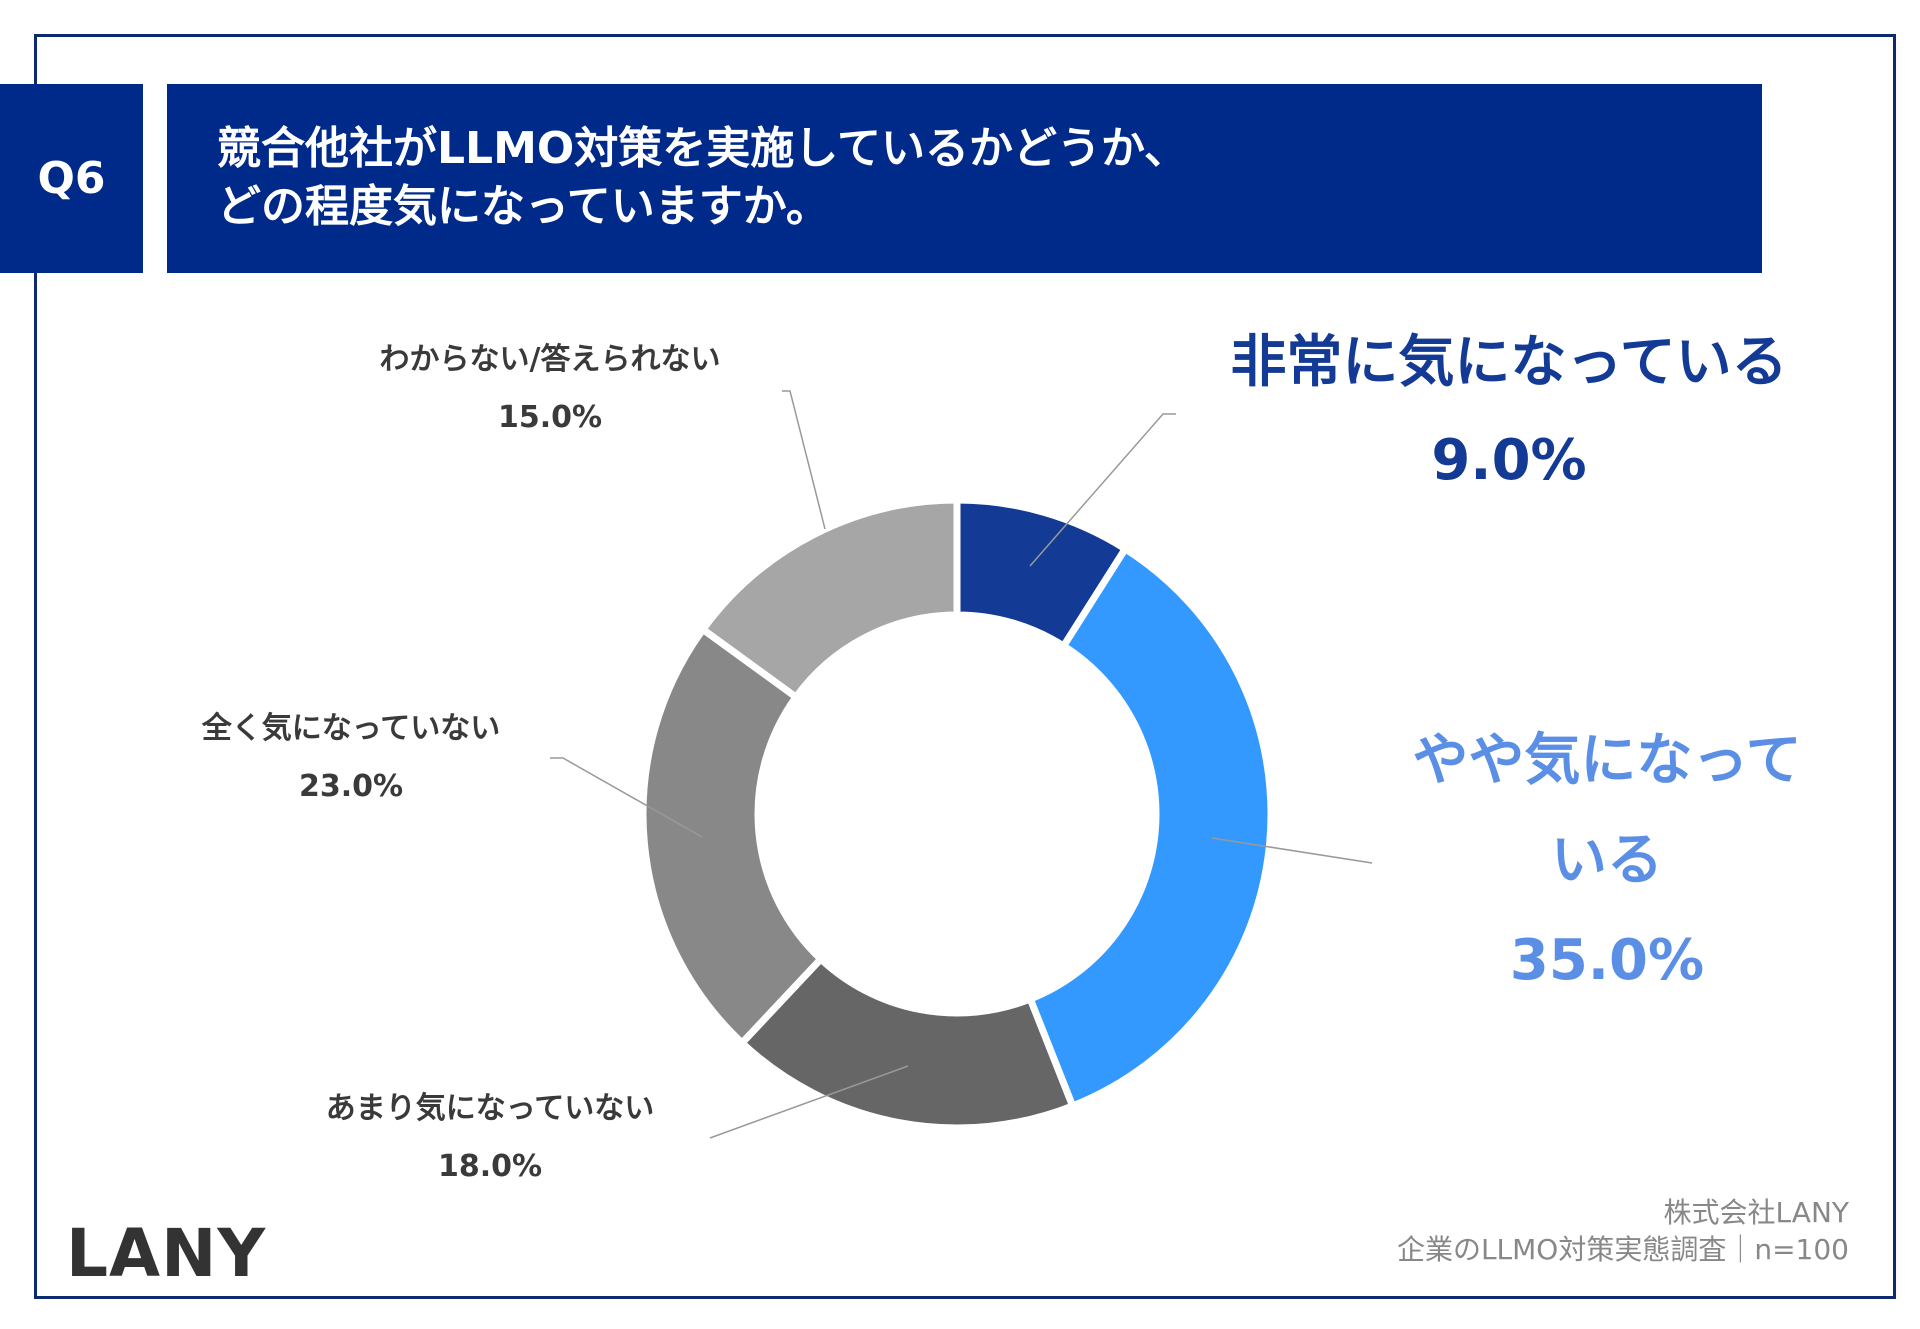 The width and height of the screenshot is (1920, 1329). I want to click on label-somewhat: やや気になって いる 35.0%, so click(1606, 861).